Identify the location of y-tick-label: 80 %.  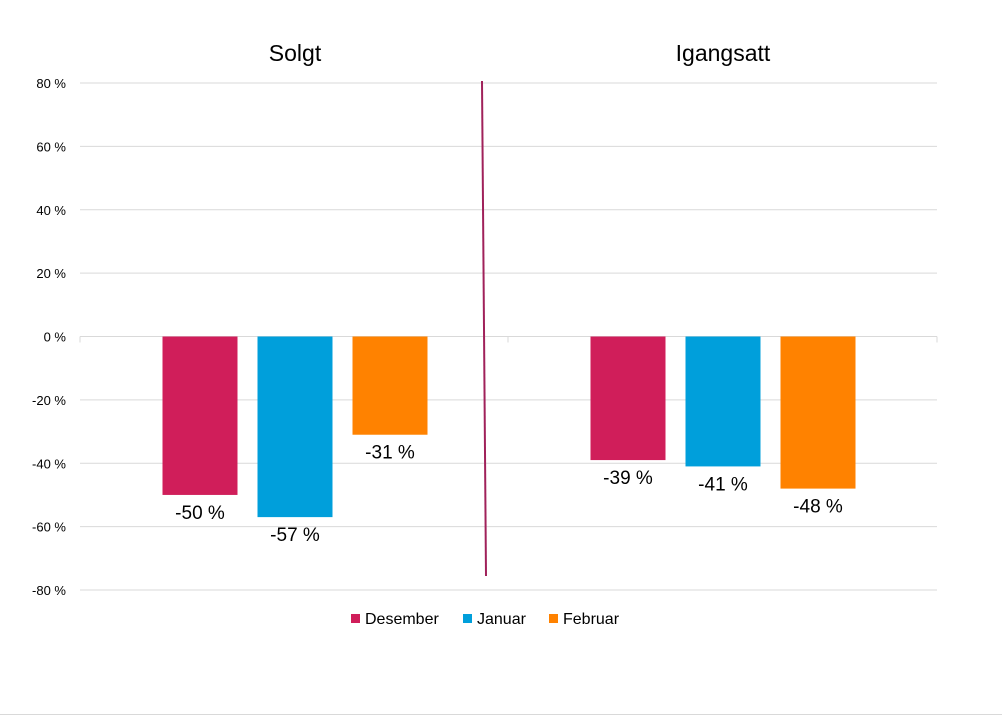
(51, 83).